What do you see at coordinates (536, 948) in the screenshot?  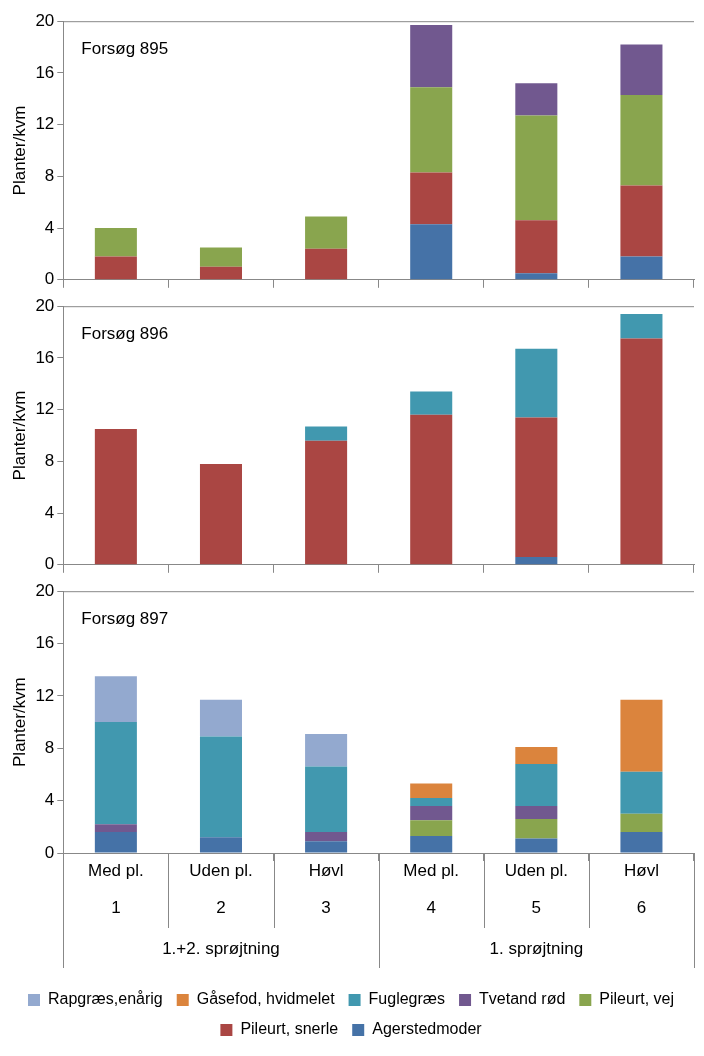 I see `text: 1. sprøjtning` at bounding box center [536, 948].